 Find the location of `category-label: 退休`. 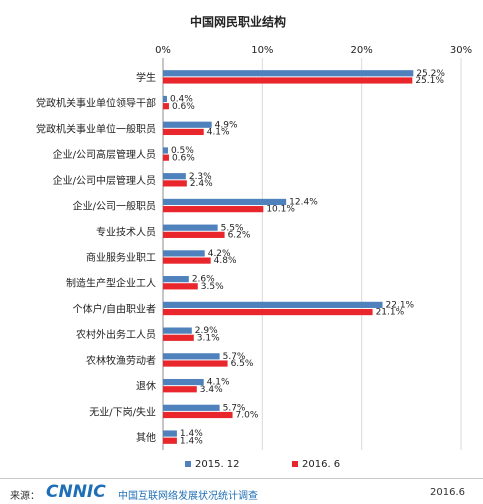

category-label: 退休 is located at coordinates (146, 387).